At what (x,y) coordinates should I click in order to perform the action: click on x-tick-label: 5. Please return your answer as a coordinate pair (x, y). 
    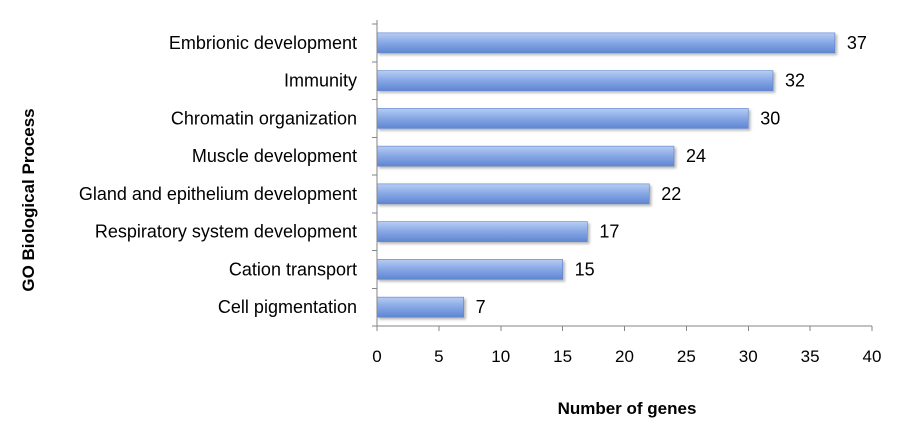
    Looking at the image, I should click on (438, 356).